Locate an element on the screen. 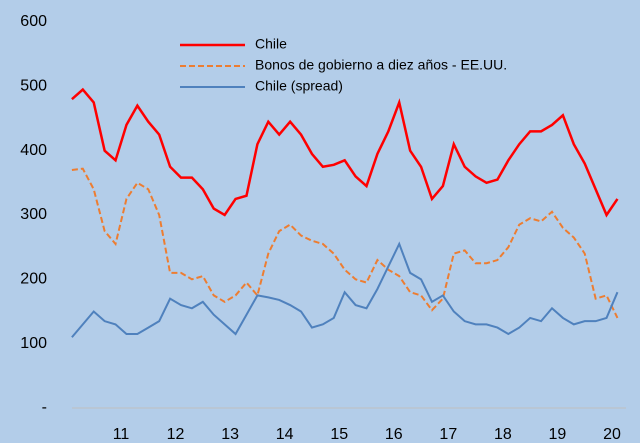  y-tick-label: 600 is located at coordinates (33, 21).